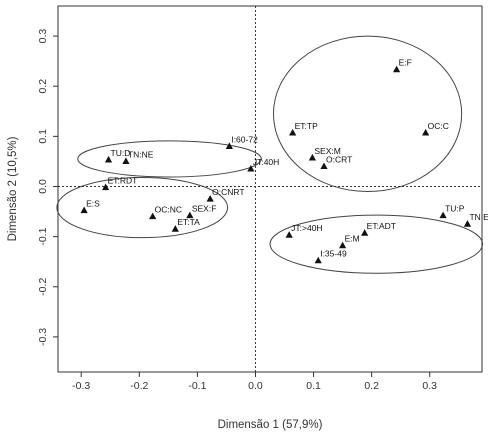 This screenshot has height=435, width=488. I want to click on point-e-f: E:F, so click(402, 65).